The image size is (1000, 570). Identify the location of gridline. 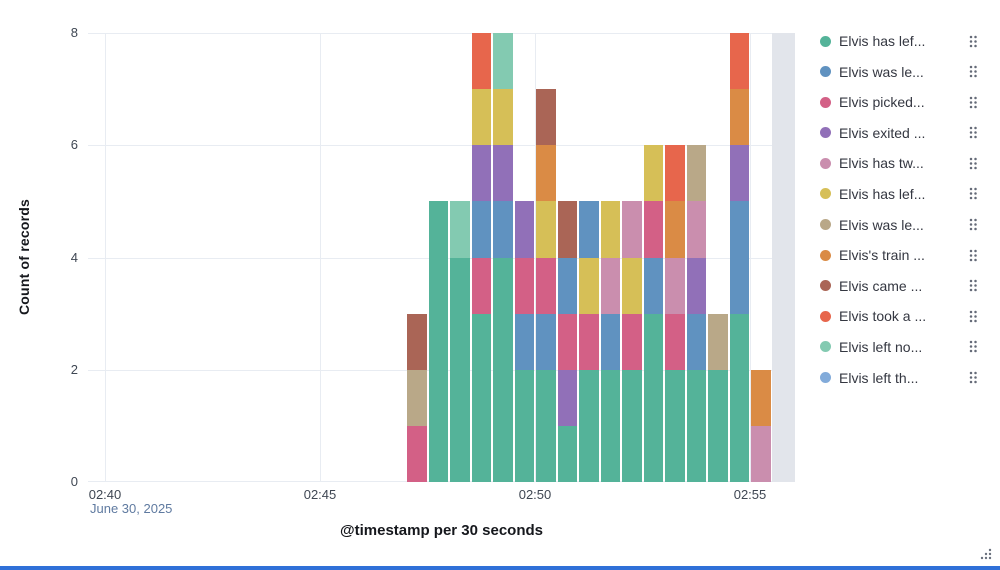
(441, 33).